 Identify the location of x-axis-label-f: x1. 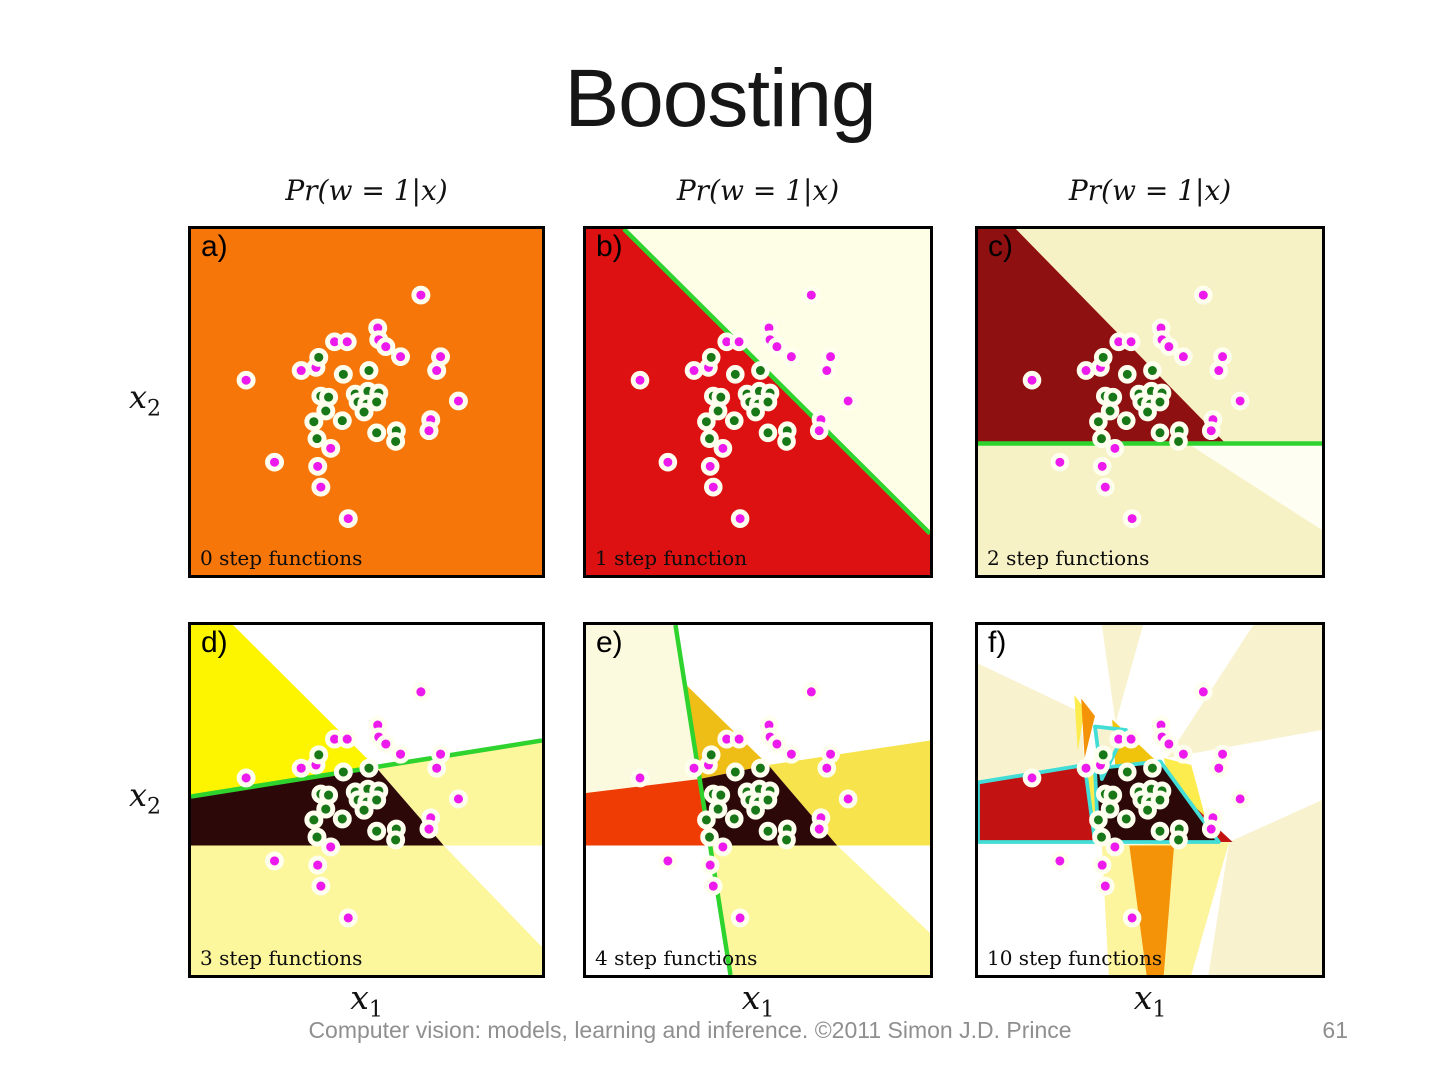
(1150, 1000).